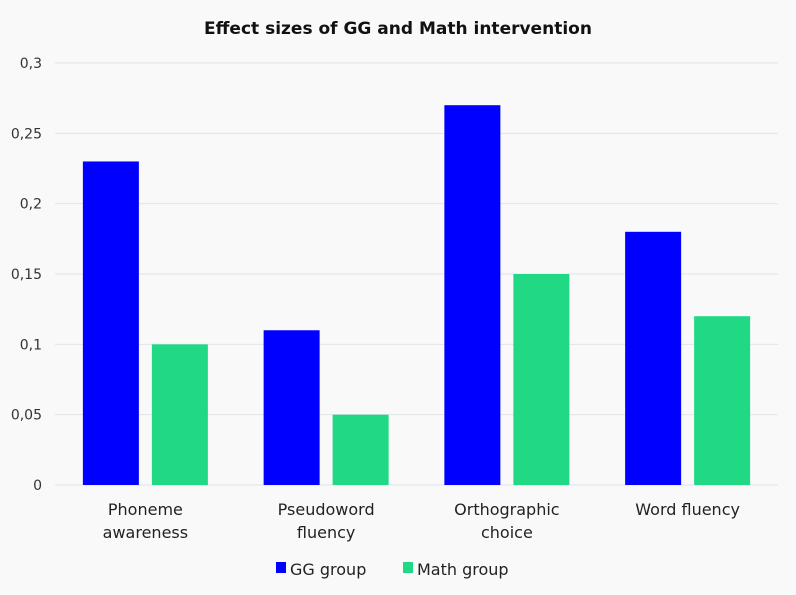 The image size is (796, 595). Describe the element at coordinates (392, 569) in the screenshot. I see `legend: GG group Math group` at that location.